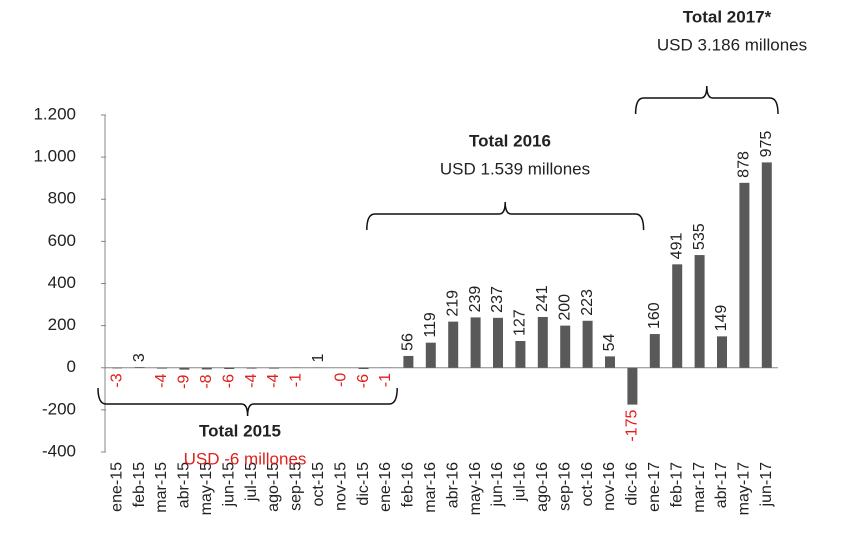 The height and width of the screenshot is (552, 849). Describe the element at coordinates (184, 485) in the screenshot. I see `x-tick-label: abr-15` at that location.